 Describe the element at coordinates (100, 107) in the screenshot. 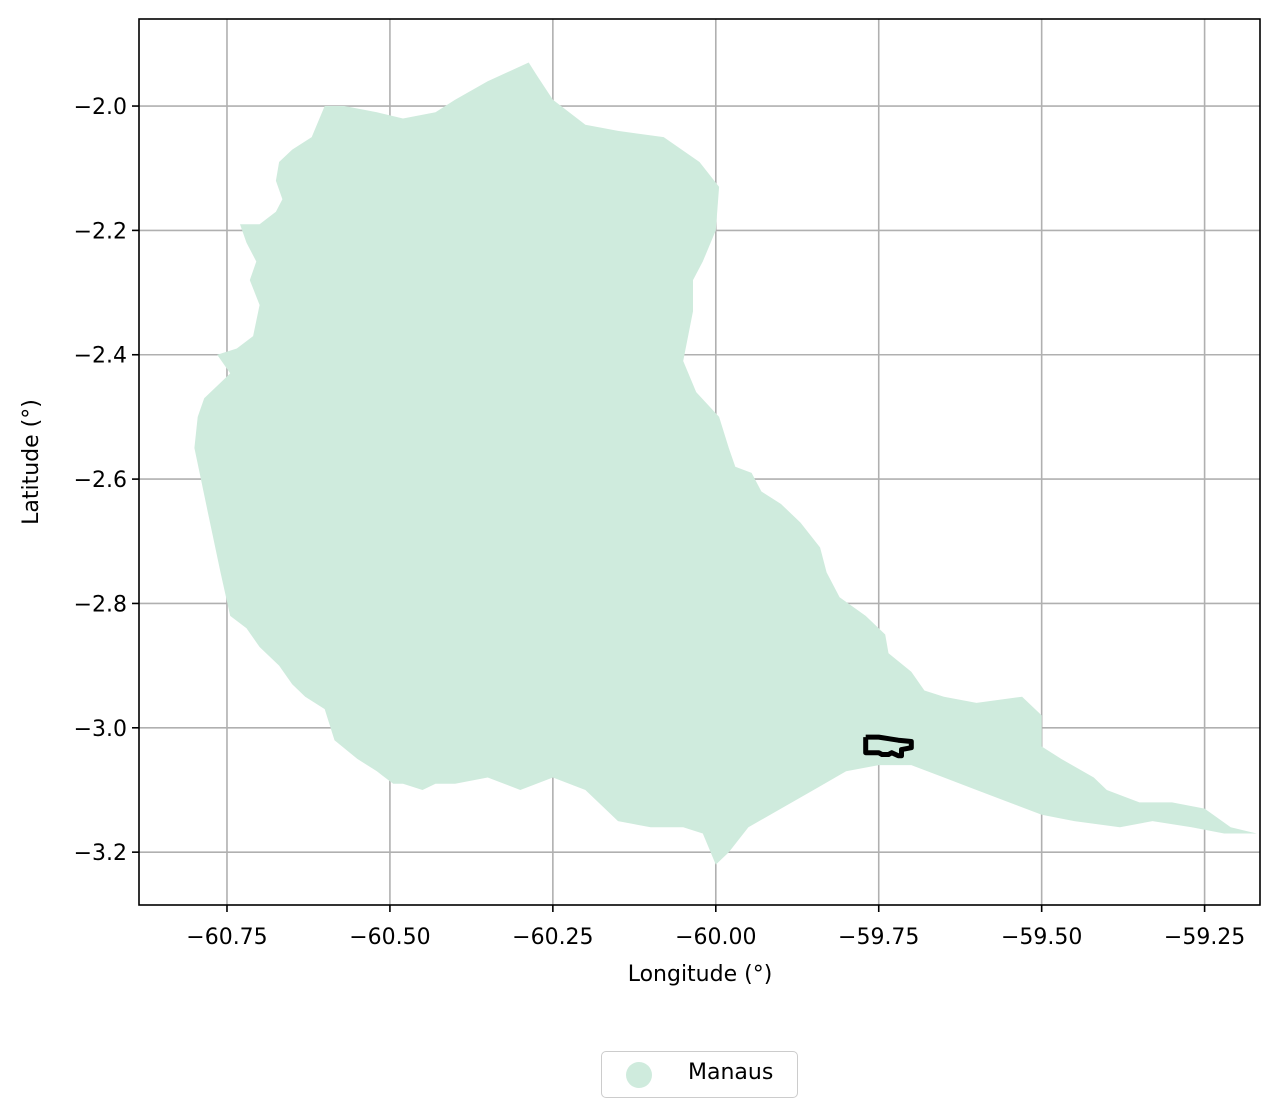

I see `y-tick-label: −2.0` at that location.